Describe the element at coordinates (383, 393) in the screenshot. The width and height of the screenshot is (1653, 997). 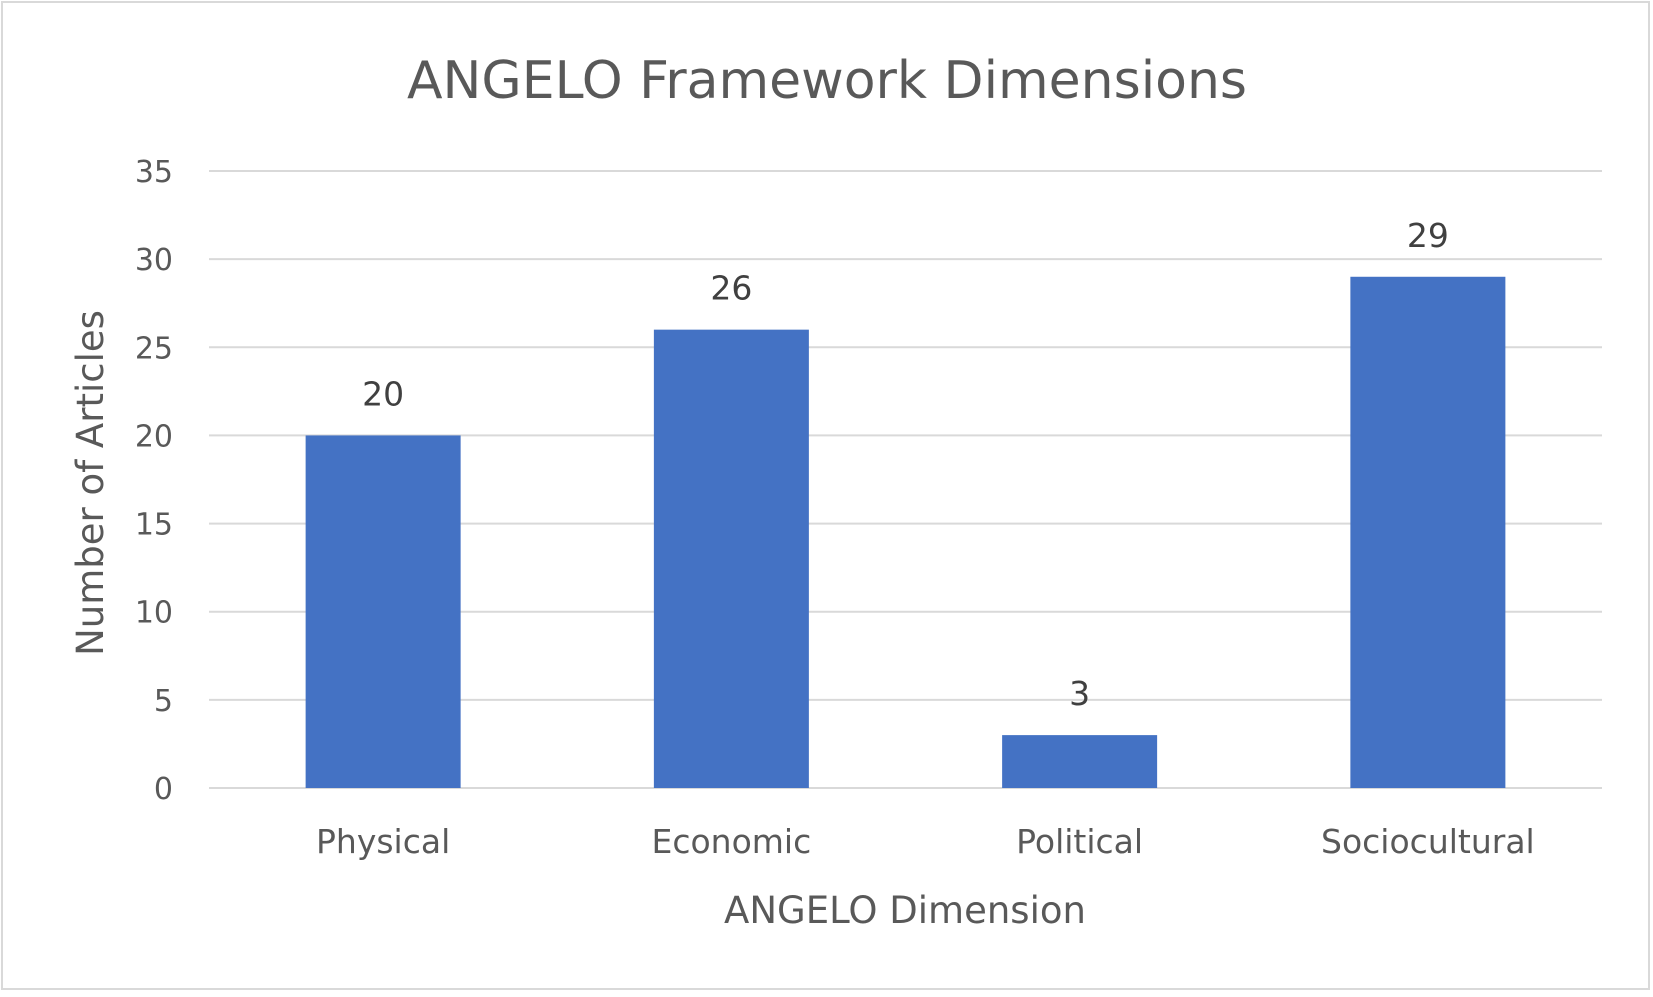
I see `data-label-physical: 20` at that location.